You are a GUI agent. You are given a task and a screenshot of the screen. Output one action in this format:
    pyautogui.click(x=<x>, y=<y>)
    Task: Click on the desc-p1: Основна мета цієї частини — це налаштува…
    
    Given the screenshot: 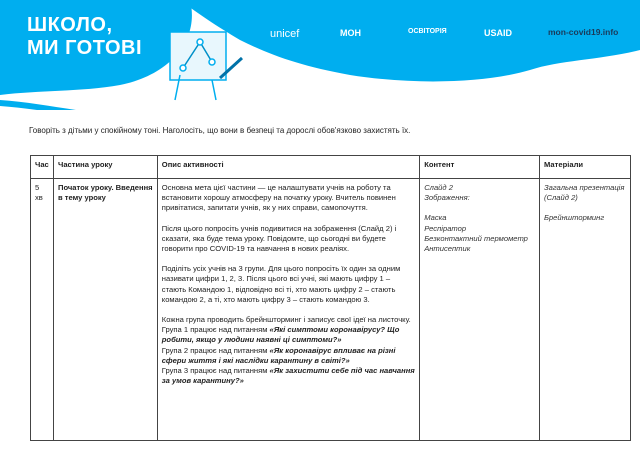 What is the action you would take?
    pyautogui.click(x=278, y=198)
    